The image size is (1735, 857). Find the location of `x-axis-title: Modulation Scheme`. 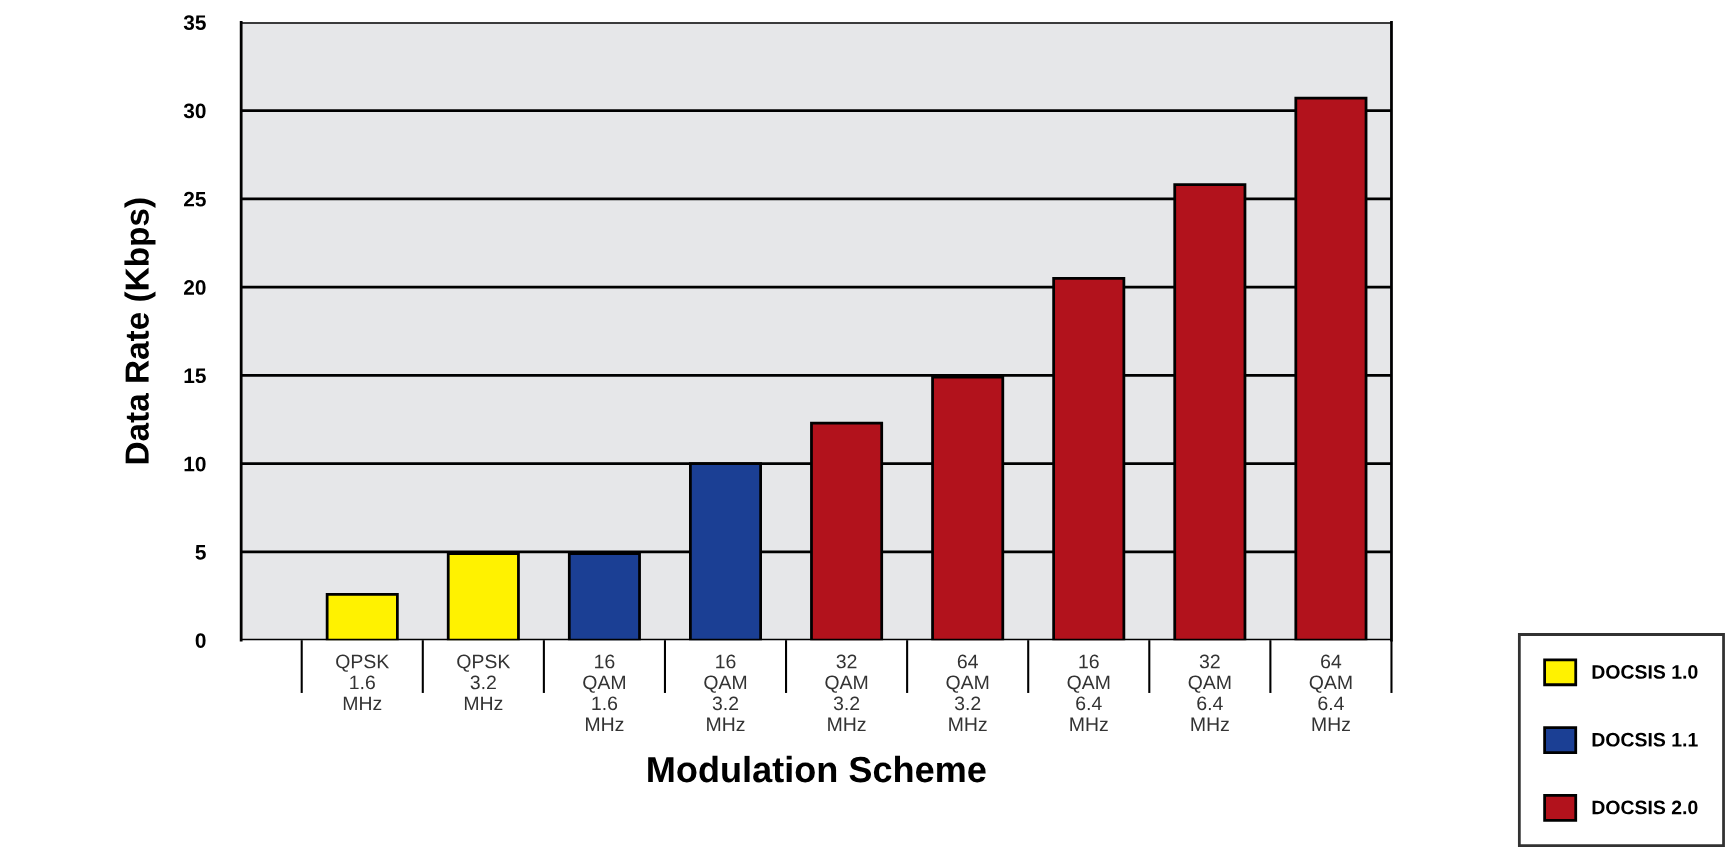

x-axis-title: Modulation Scheme is located at coordinates (817, 769).